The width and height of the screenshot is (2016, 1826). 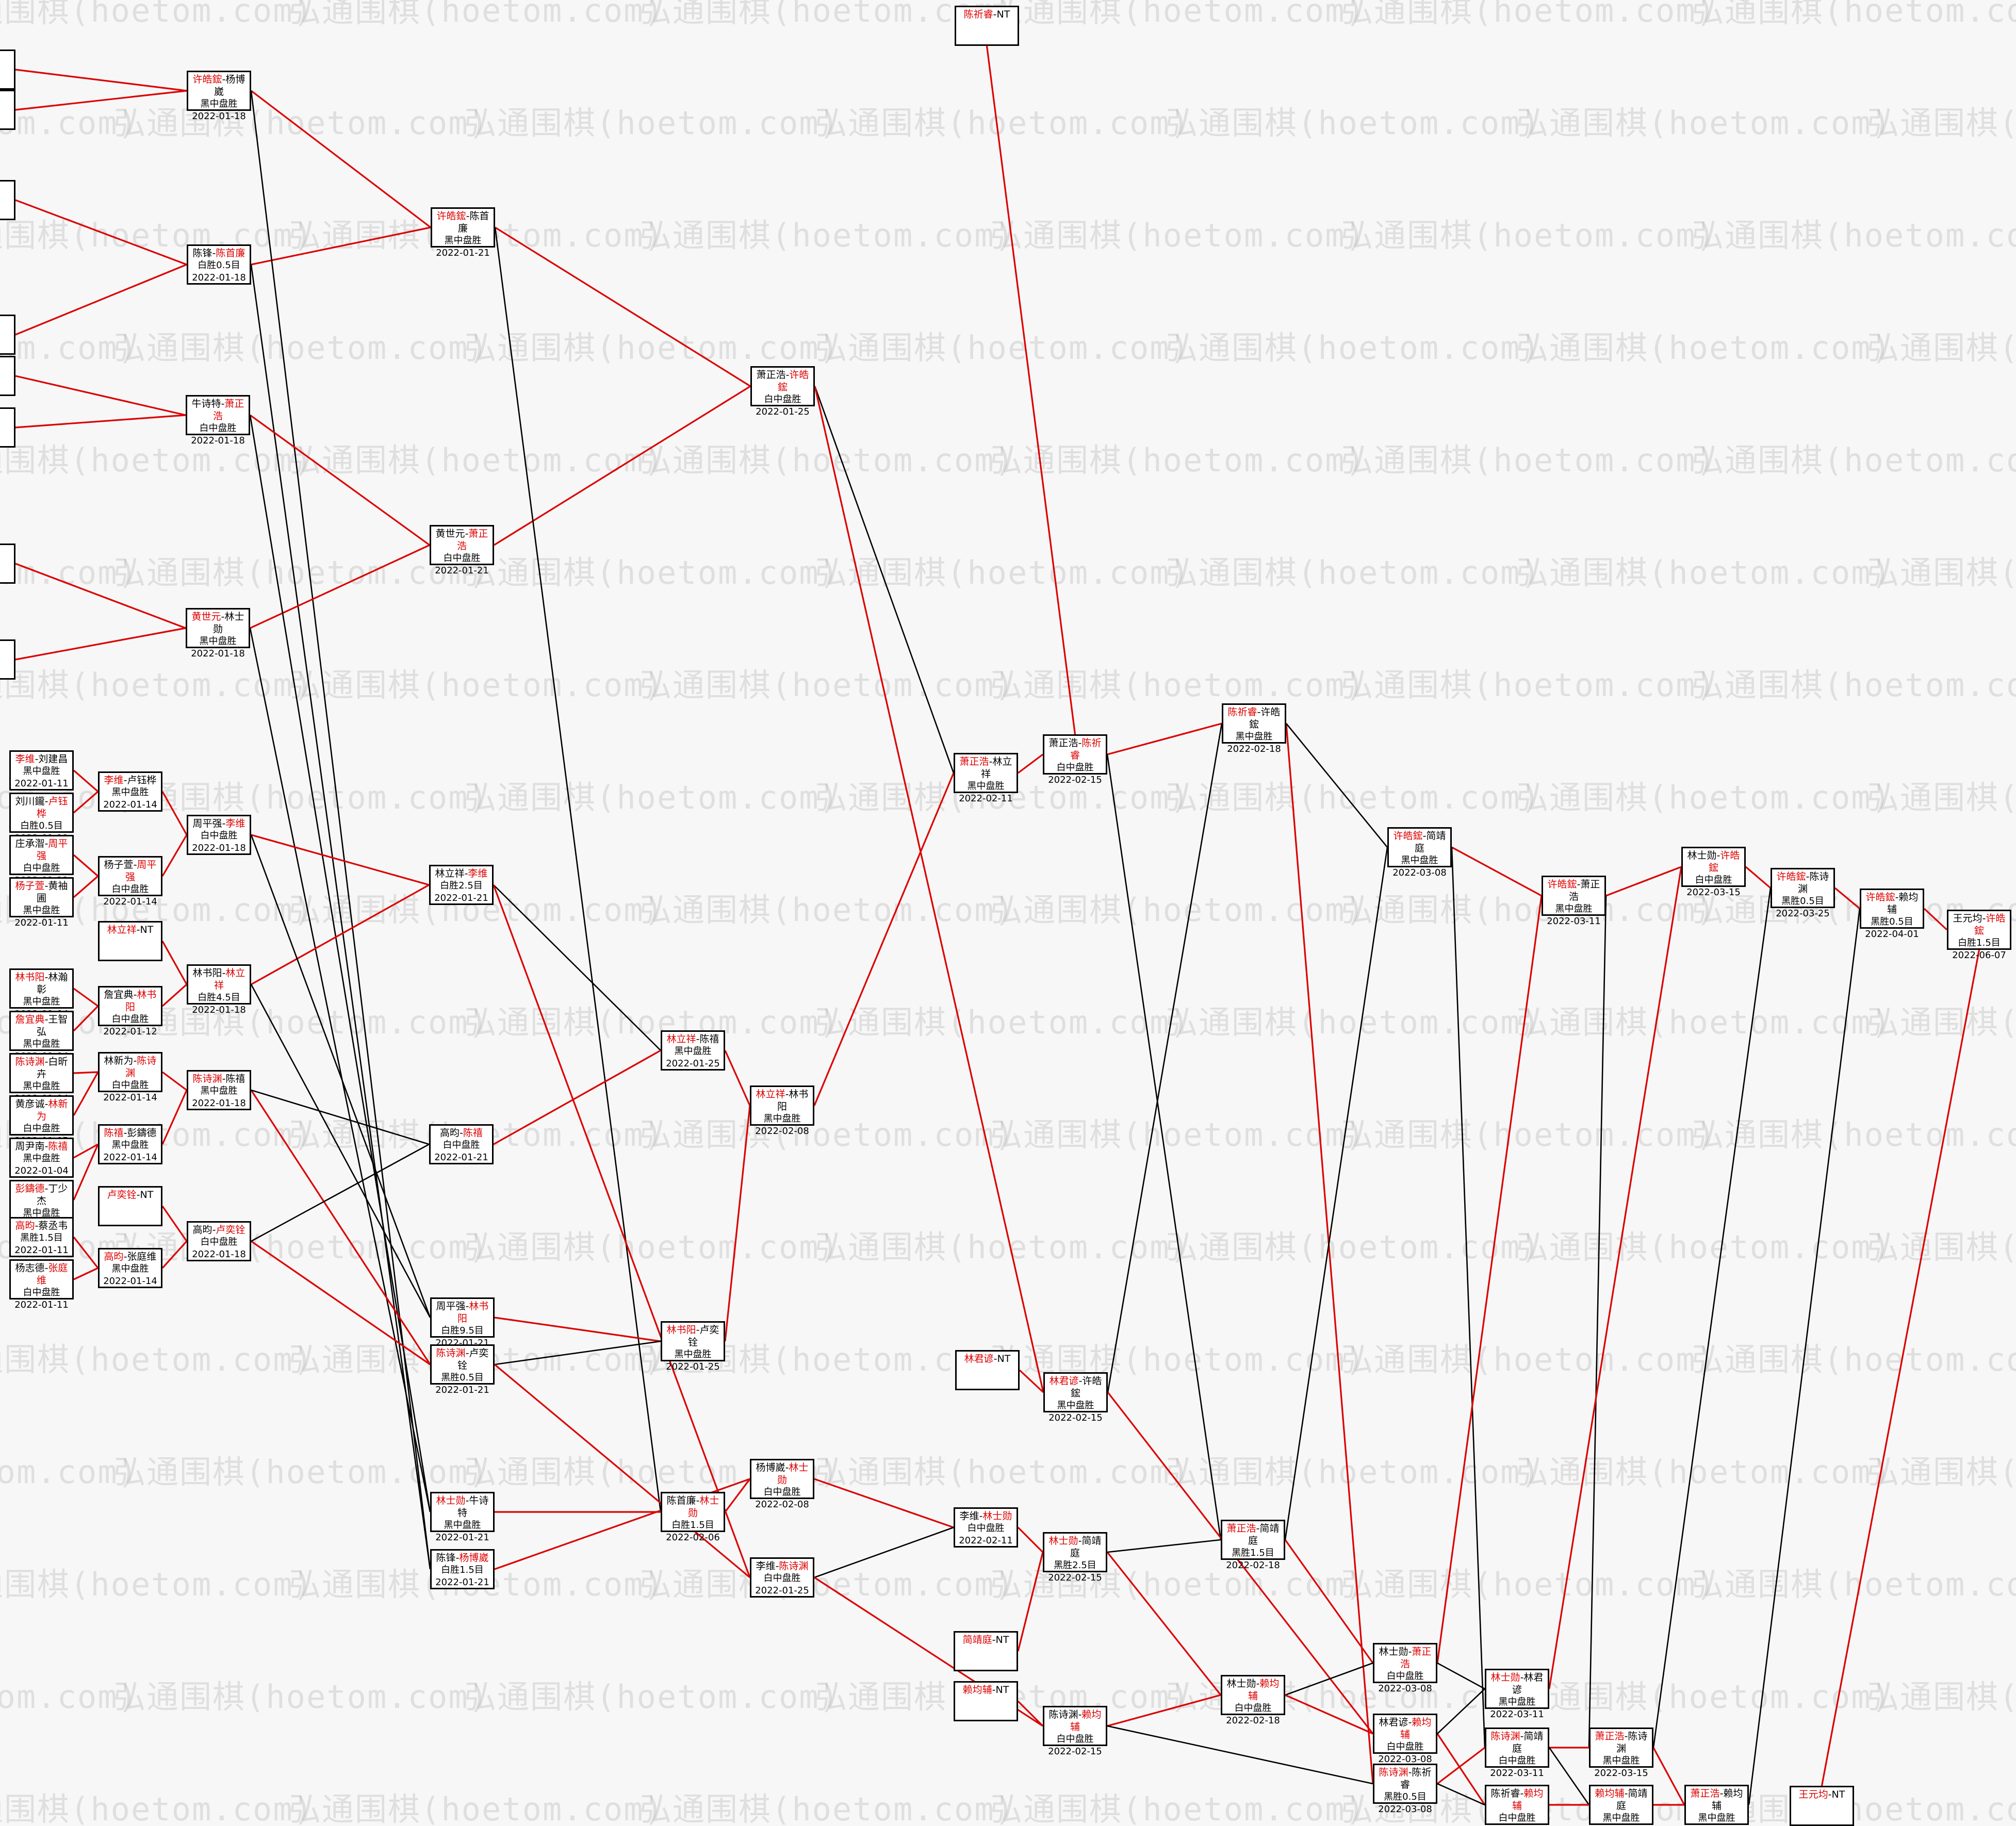 What do you see at coordinates (1075, 1731) in the screenshot?
I see `match-box-E13: 陈诗渊-赖均辅 白中盘胜 2022-02-15` at bounding box center [1075, 1731].